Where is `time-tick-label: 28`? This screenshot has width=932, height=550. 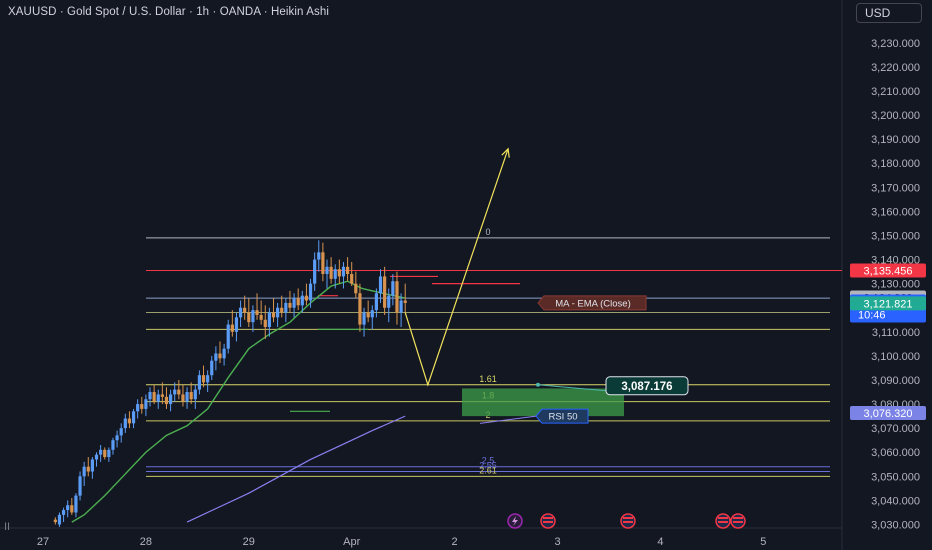
time-tick-label: 28 is located at coordinates (146, 542).